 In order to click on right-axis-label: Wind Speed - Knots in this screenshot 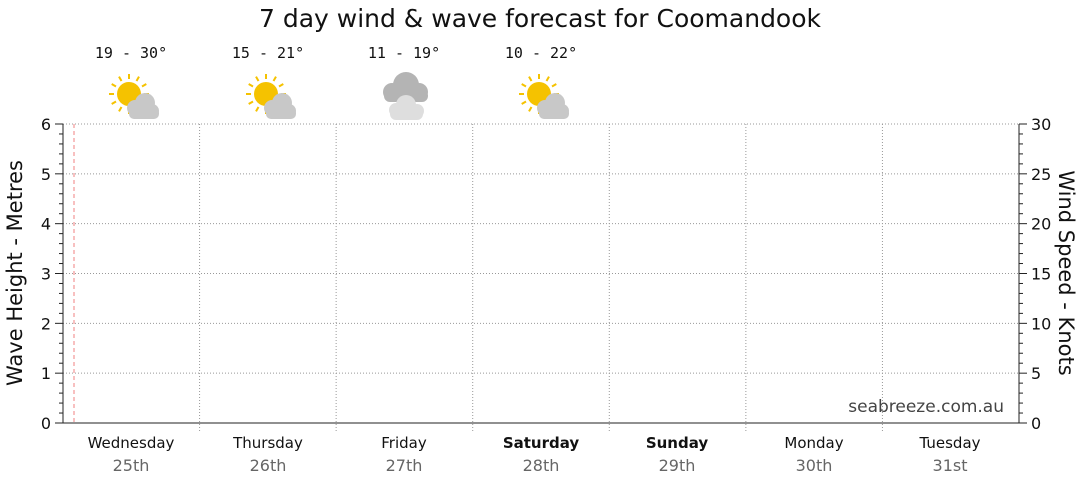, I will do `click(1066, 273)`.